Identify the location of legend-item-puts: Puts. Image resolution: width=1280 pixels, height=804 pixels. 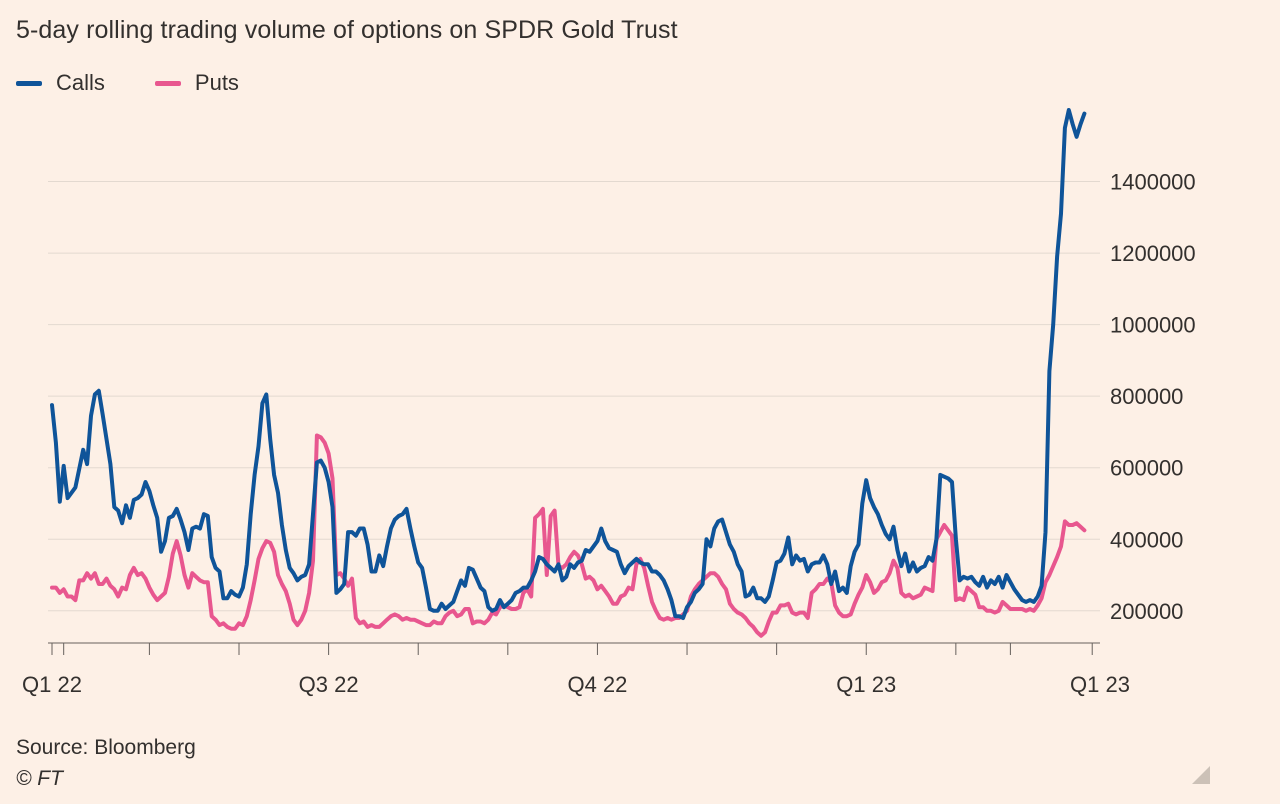
(196, 83).